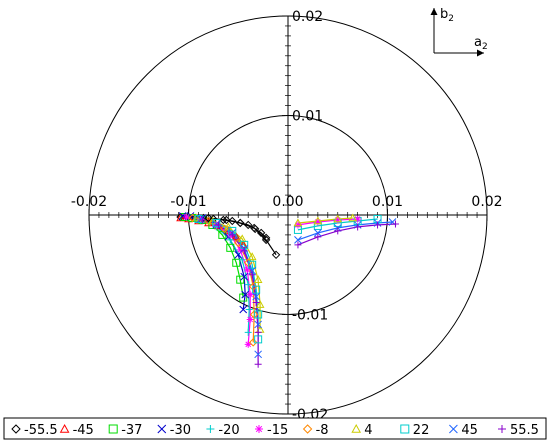  What do you see at coordinates (524, 430) in the screenshot?
I see `legend-entry-10: 55.5` at bounding box center [524, 430].